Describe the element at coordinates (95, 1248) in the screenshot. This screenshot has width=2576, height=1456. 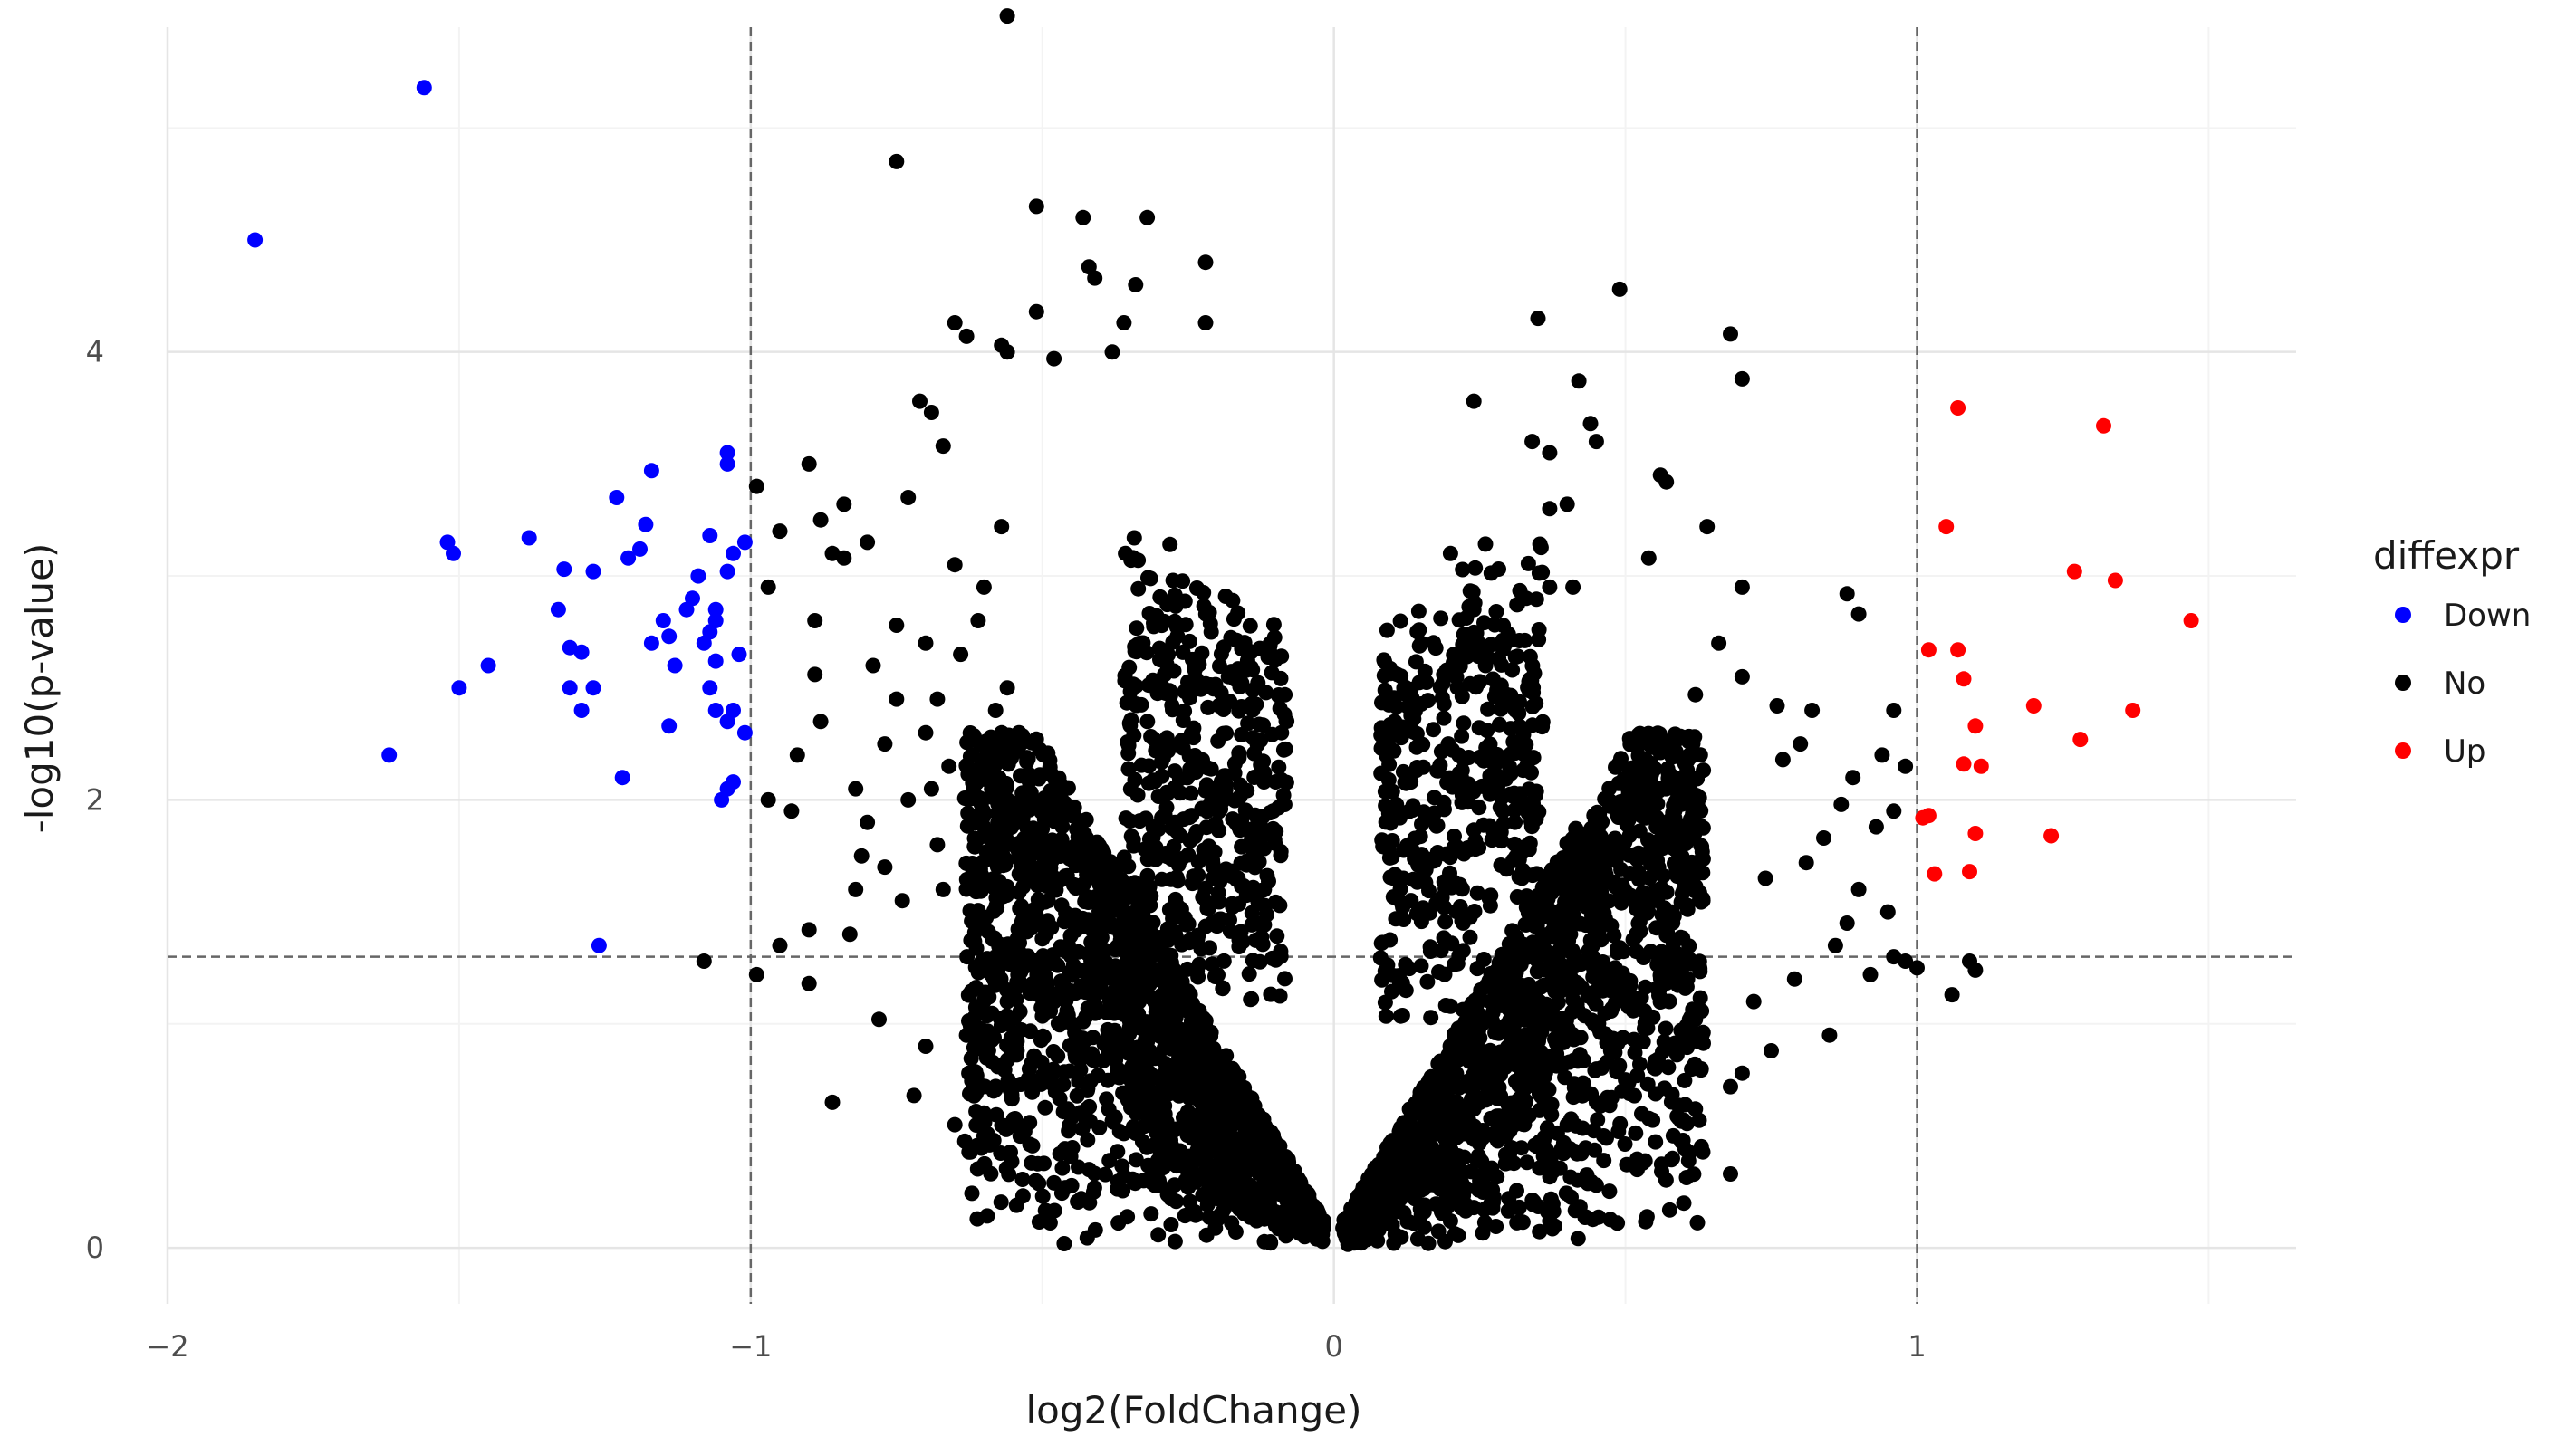
I see `y-tick-label: 0` at that location.